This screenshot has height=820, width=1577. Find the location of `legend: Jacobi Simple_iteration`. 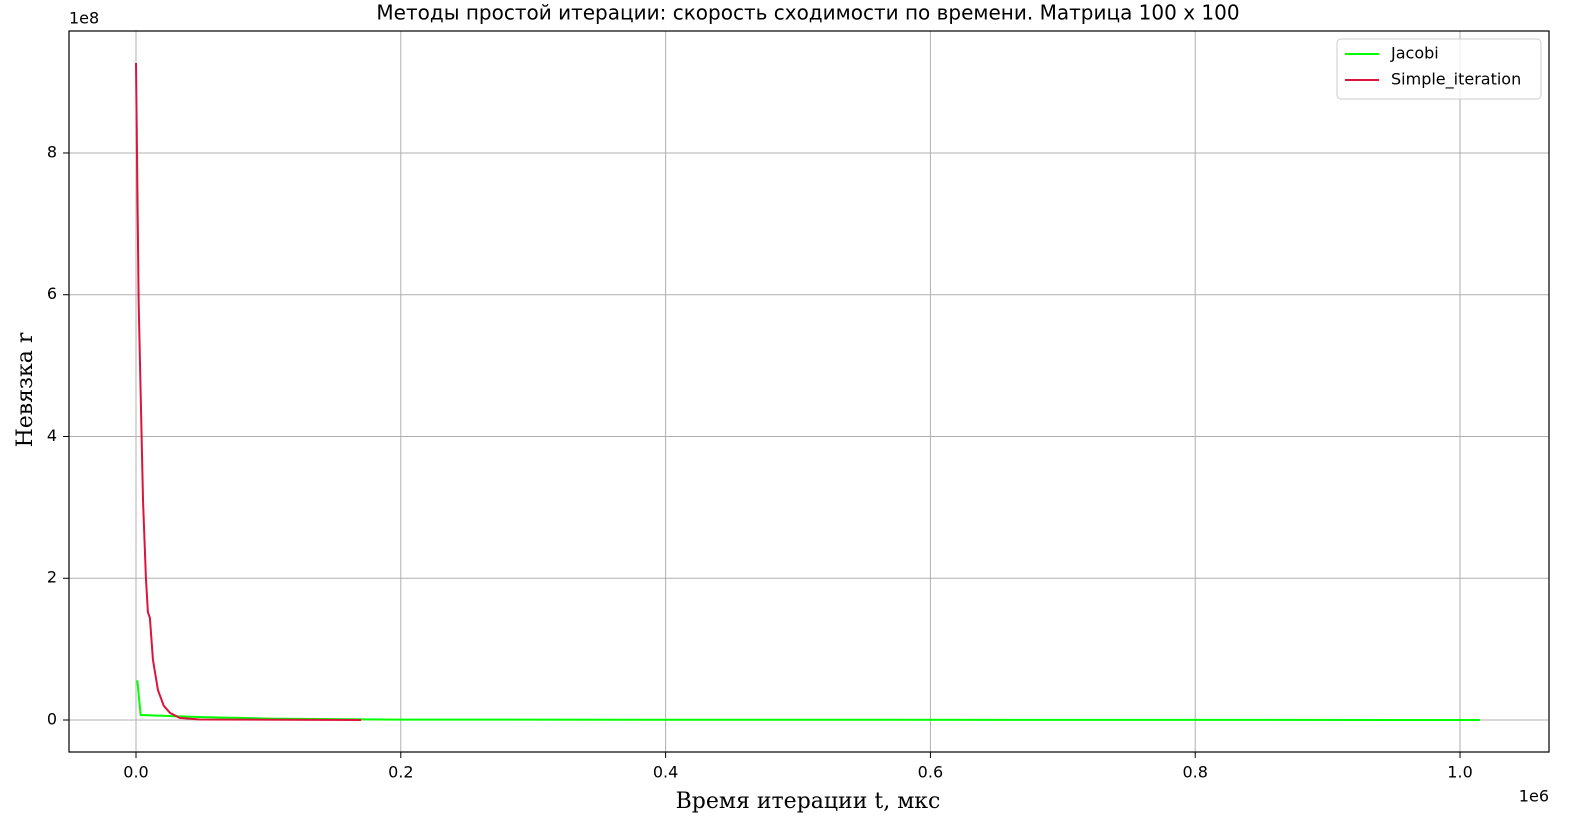

legend: Jacobi Simple_iteration is located at coordinates (1439, 69).